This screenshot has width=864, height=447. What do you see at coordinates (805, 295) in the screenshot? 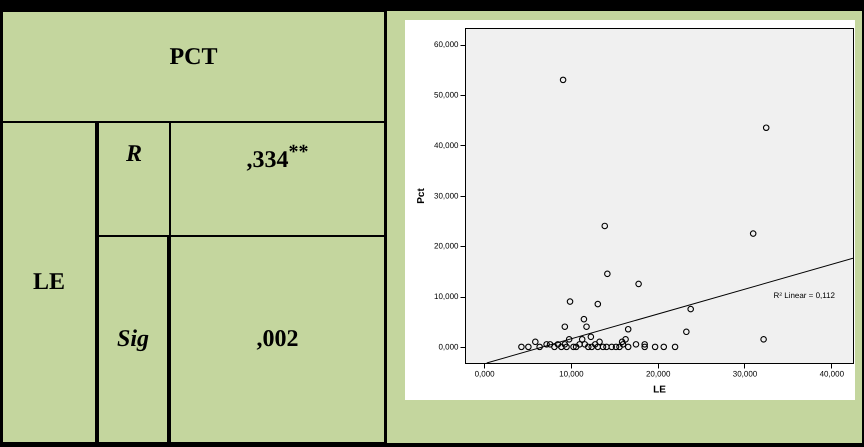
I see `annotation: R² Linear = 0,112` at bounding box center [805, 295].